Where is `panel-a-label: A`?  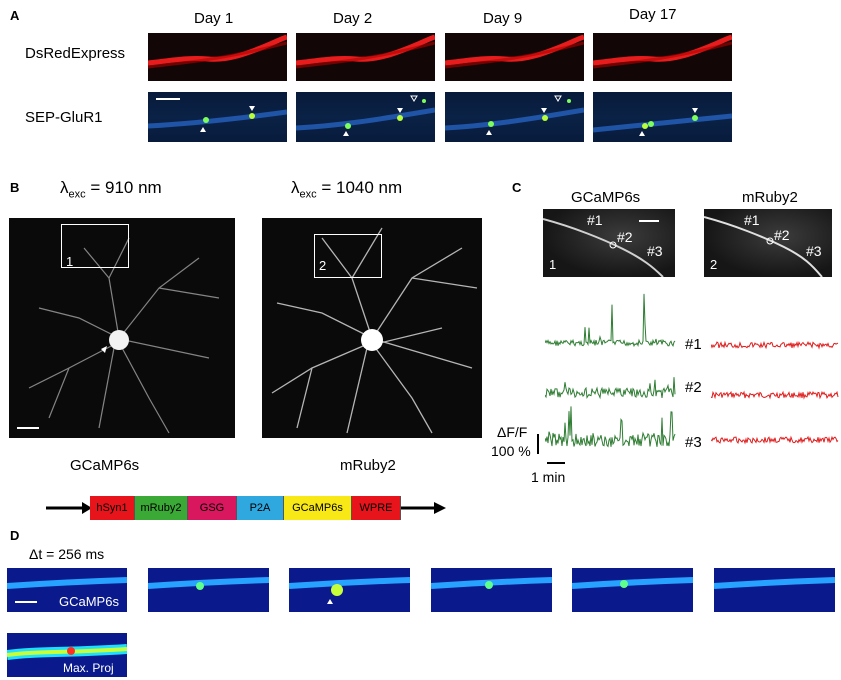
panel-a-label: A is located at coordinates (15, 15).